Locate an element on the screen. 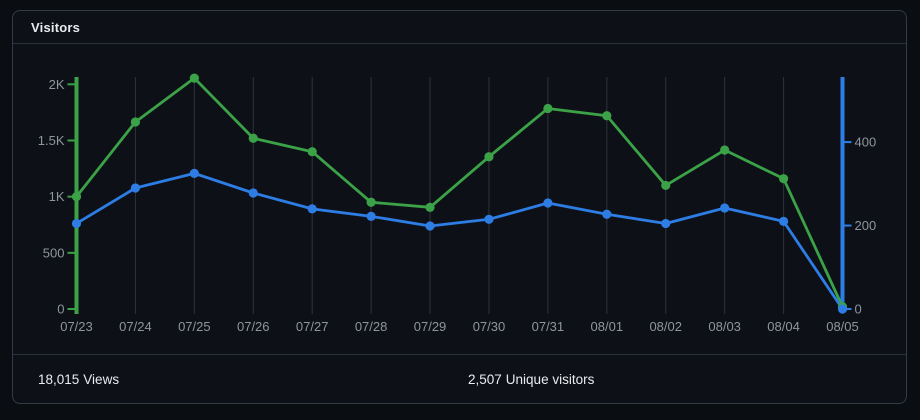  unique-visitors-total-label: Unique visitors is located at coordinates (550, 379).